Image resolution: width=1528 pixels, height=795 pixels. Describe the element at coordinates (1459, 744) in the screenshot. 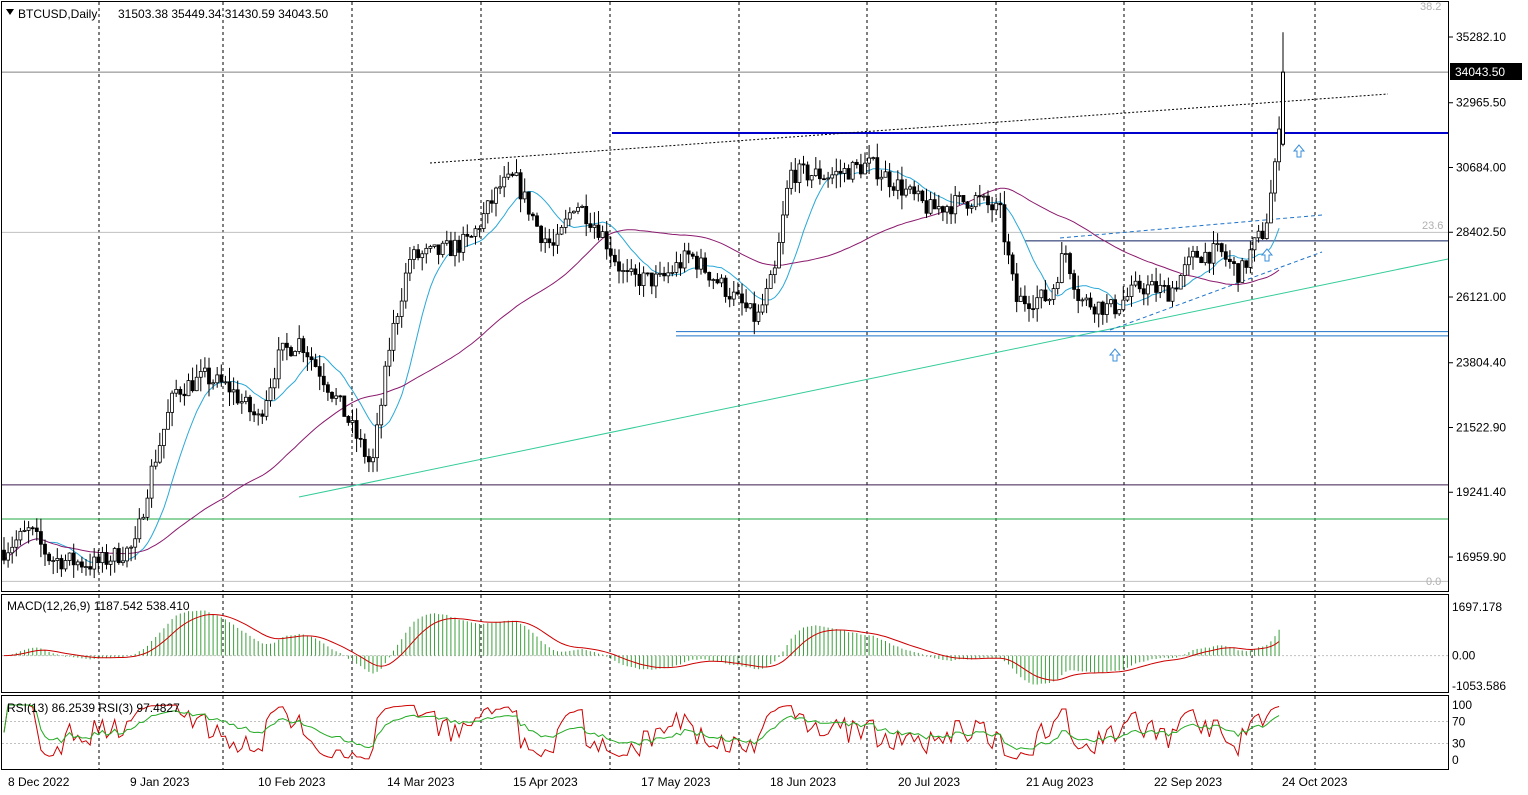

I see `rsi-tick-label: 30` at that location.